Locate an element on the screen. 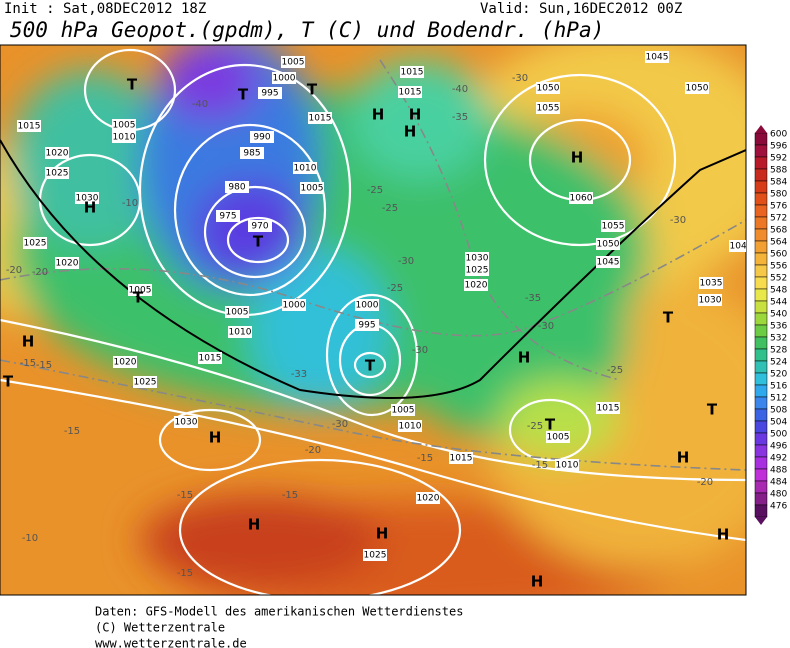 The width and height of the screenshot is (790, 648). temperature-label: -40 is located at coordinates (200, 104).